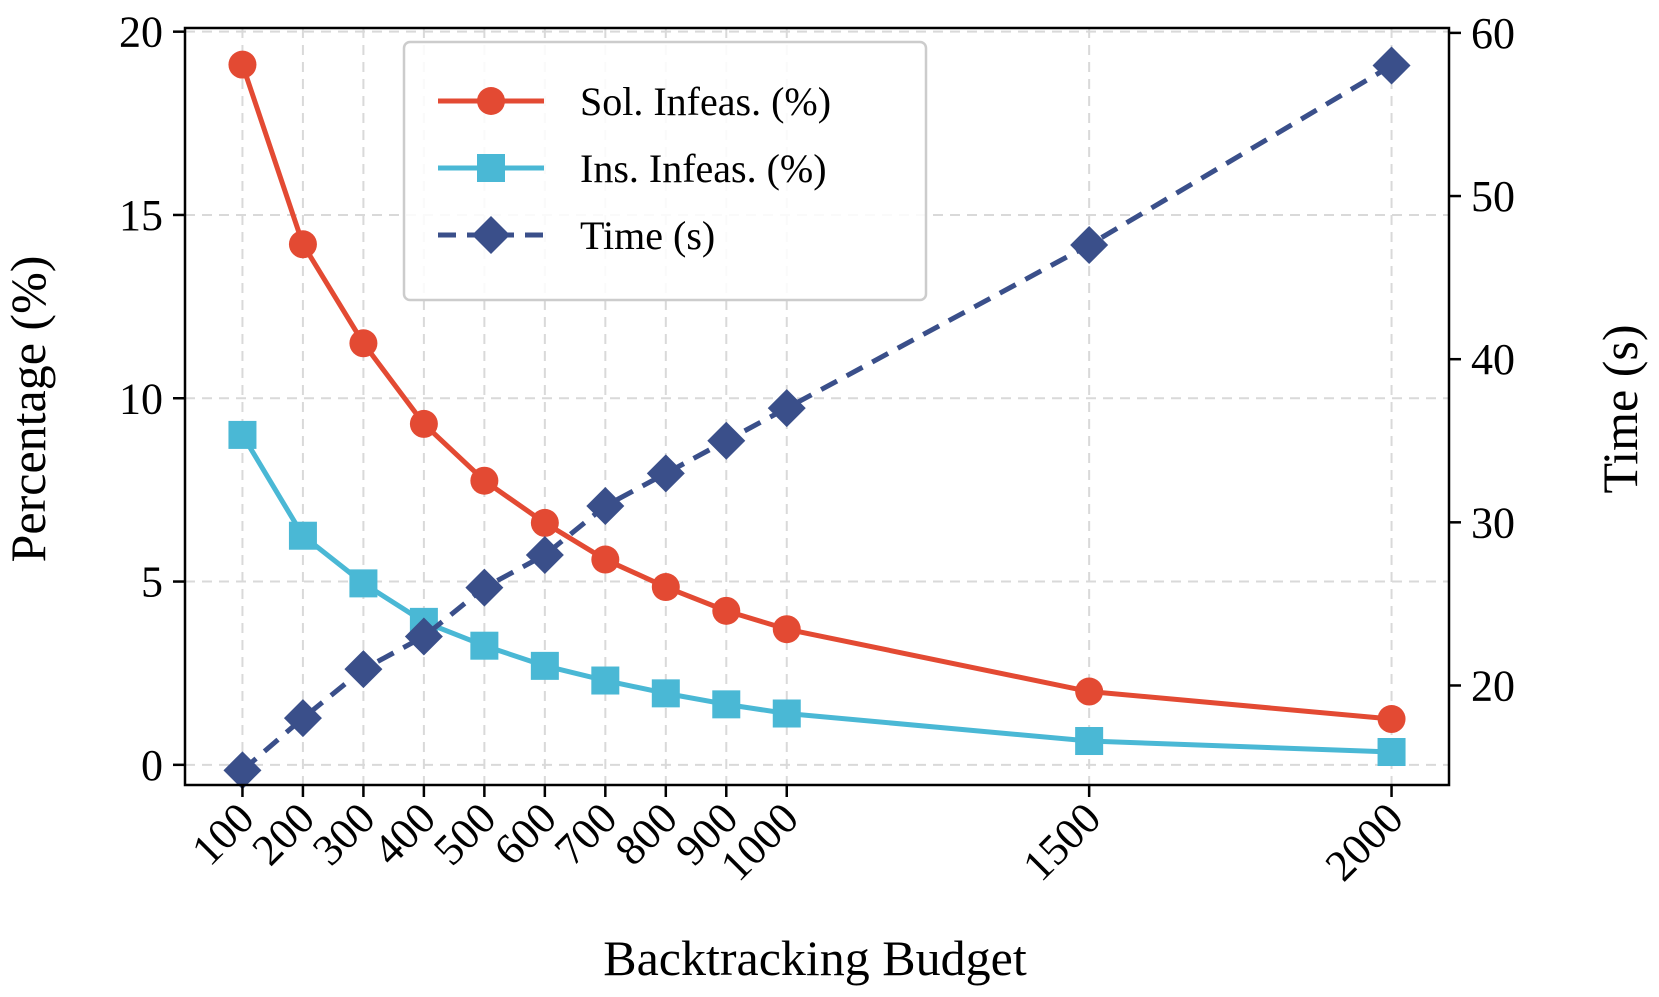 The width and height of the screenshot is (1659, 997). I want to click on y2-tick-label: 40, so click(1493, 359).